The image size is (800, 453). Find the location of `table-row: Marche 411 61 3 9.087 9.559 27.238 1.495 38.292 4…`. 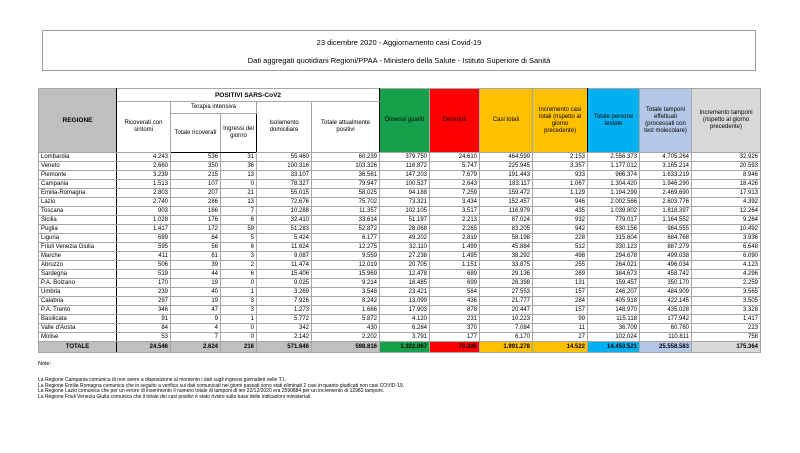

table-row: Marche 411 61 3 9.087 9.559 27.238 1.495 38.292 4… is located at coordinates (400, 256).